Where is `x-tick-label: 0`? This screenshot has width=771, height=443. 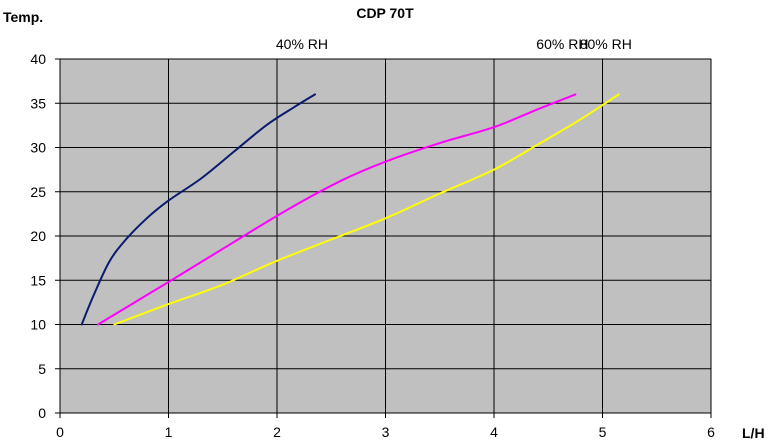 x-tick-label: 0 is located at coordinates (60, 432).